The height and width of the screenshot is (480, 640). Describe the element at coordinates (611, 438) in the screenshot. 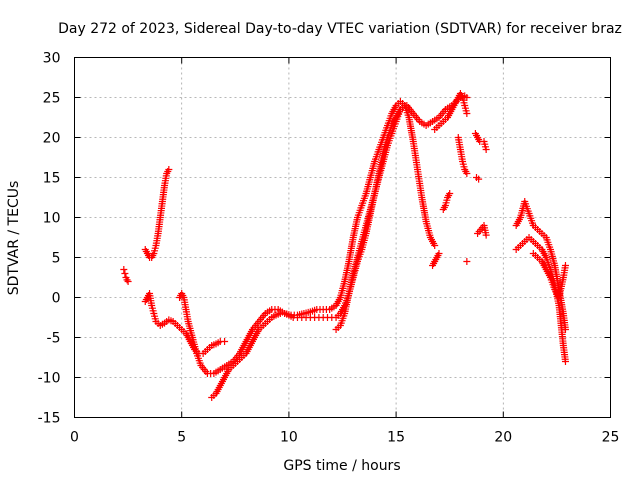

I see `x-tick-label: 25` at that location.